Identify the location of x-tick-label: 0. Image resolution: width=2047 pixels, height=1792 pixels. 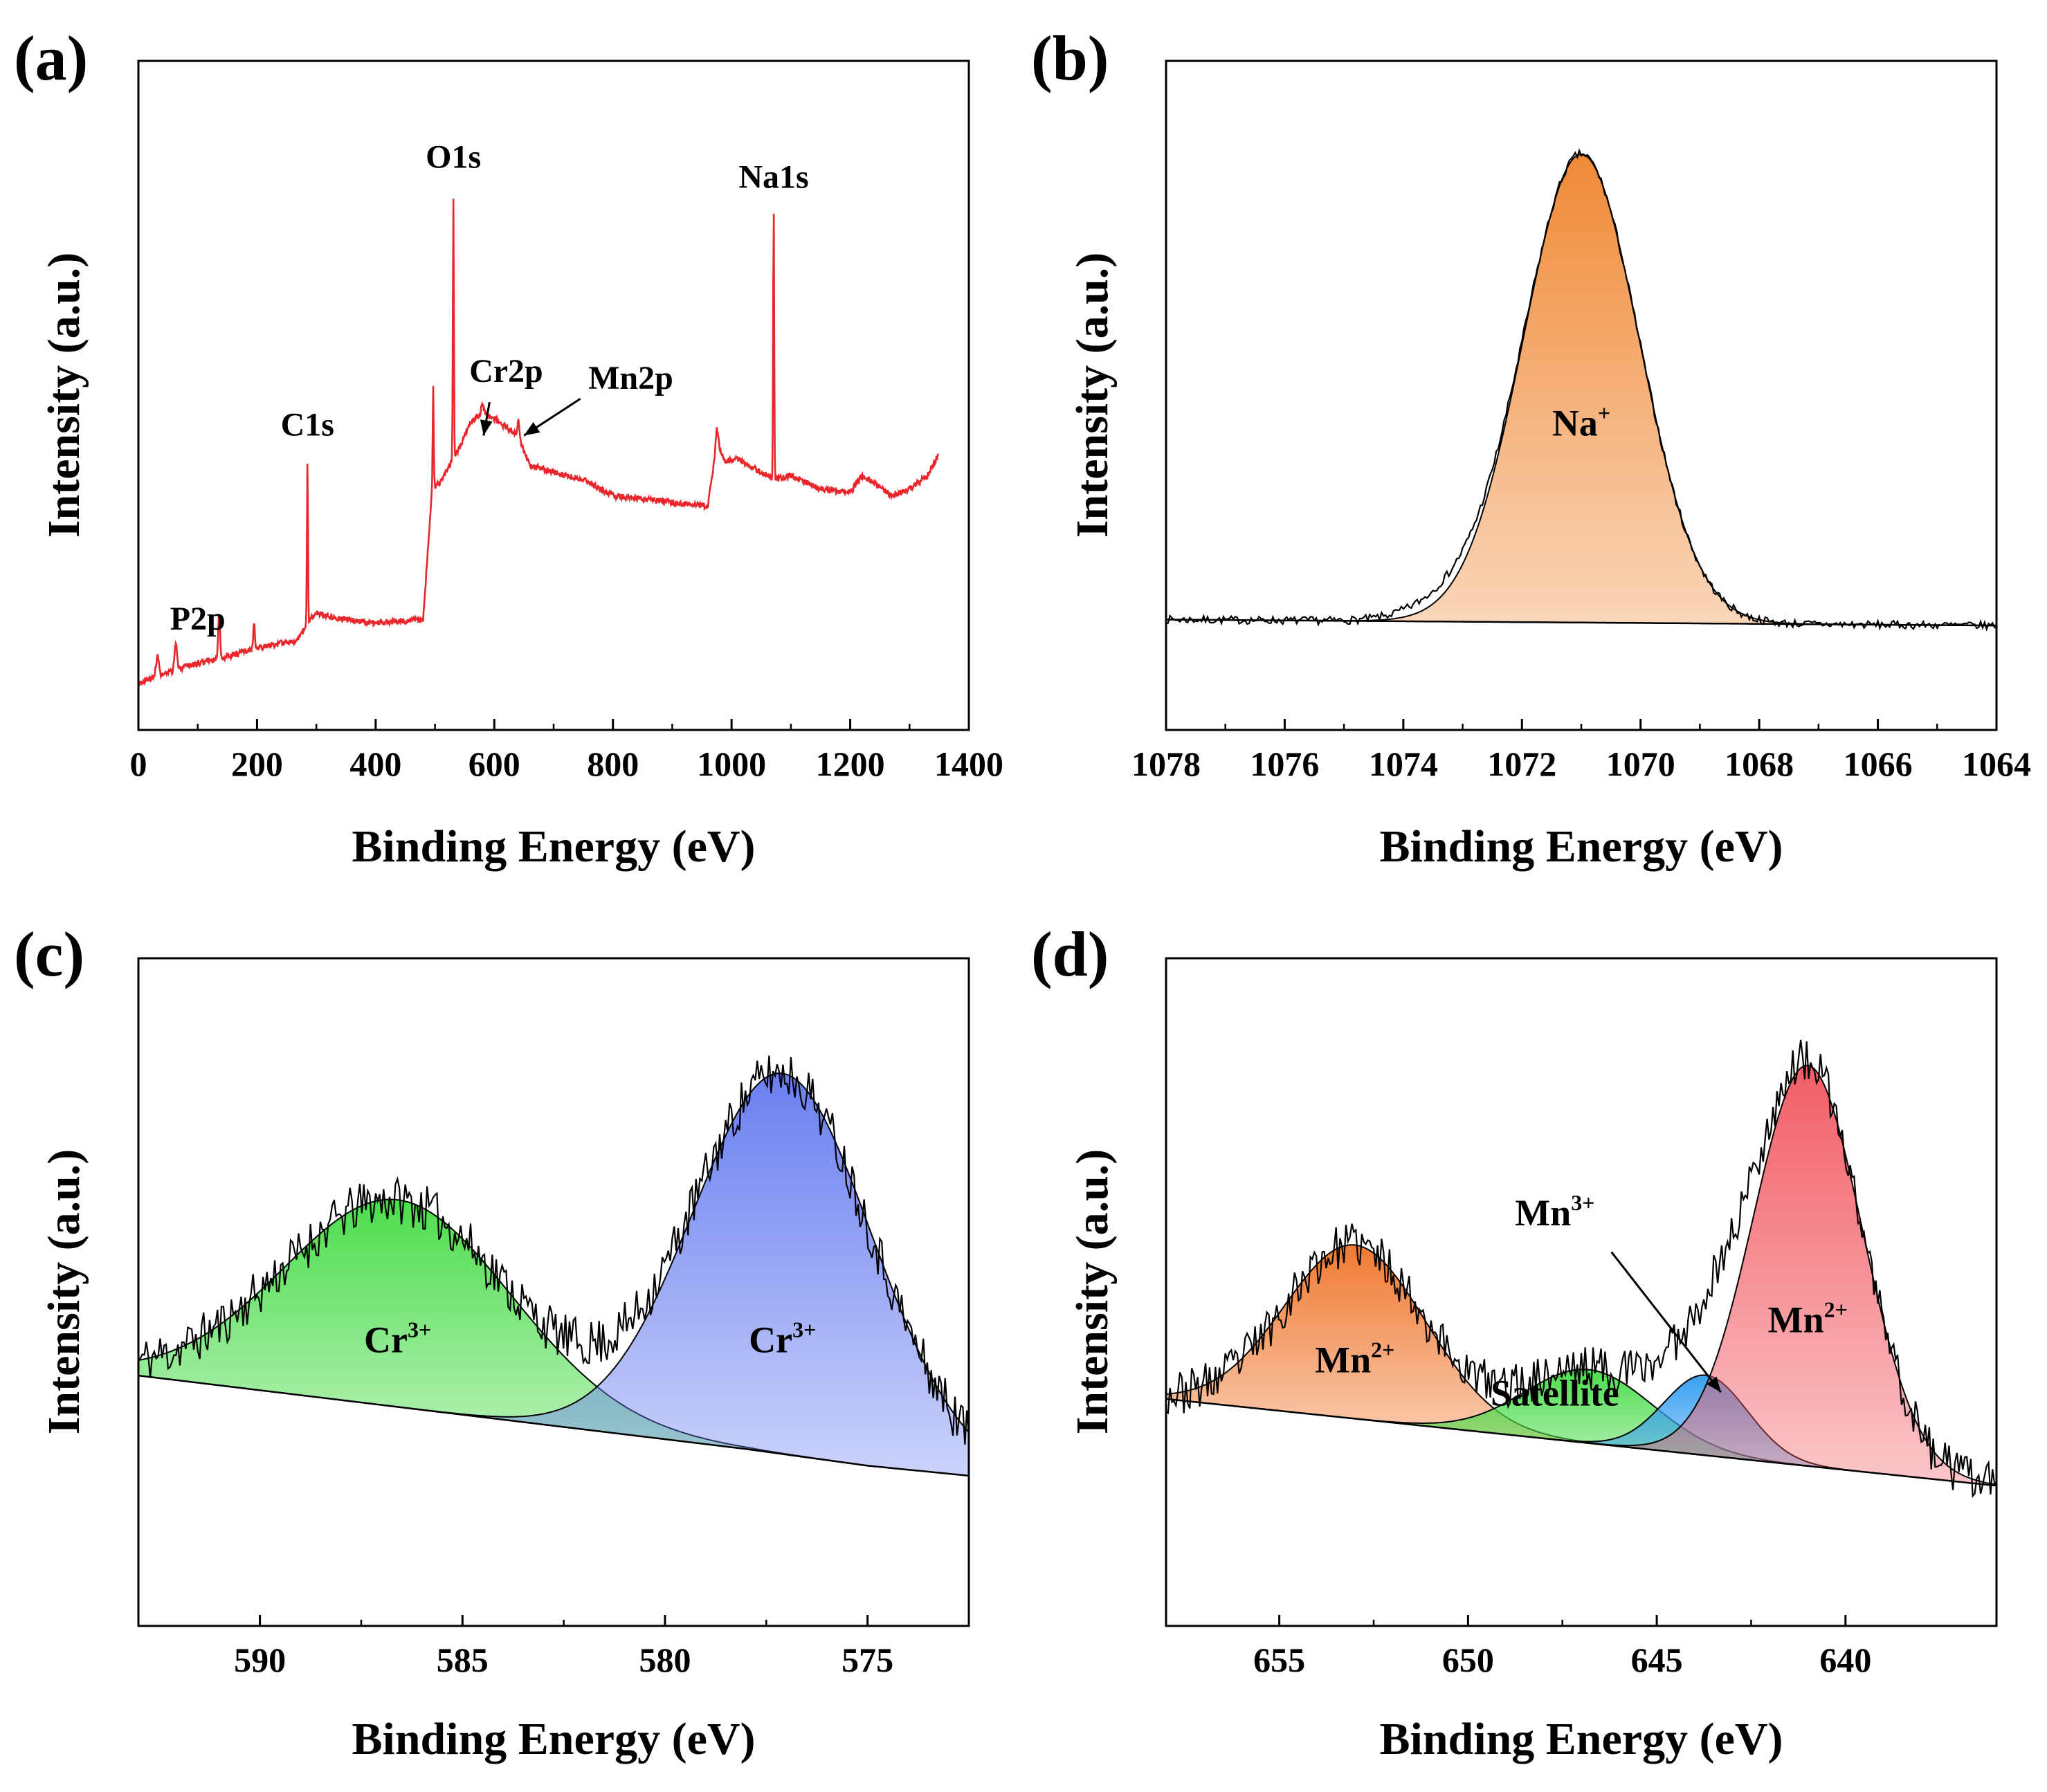
(138, 763).